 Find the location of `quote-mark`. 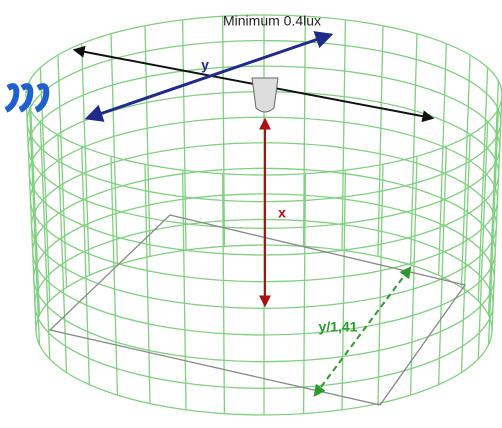

quote-mark is located at coordinates (27, 98).